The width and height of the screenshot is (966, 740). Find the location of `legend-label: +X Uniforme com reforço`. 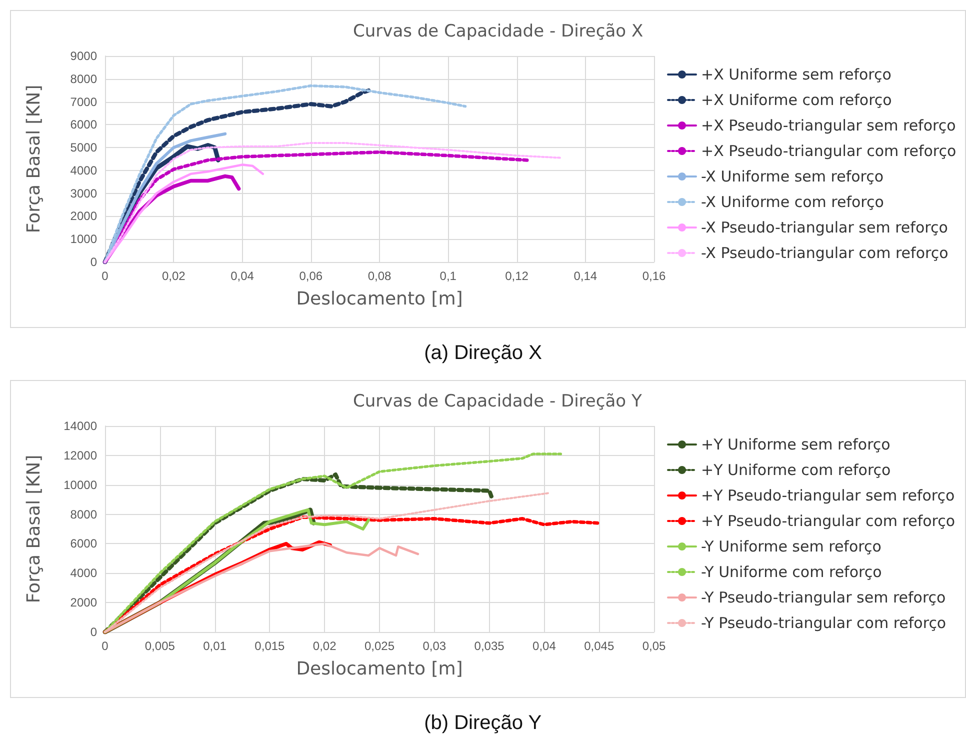

legend-label: +X Uniforme com reforço is located at coordinates (796, 100).